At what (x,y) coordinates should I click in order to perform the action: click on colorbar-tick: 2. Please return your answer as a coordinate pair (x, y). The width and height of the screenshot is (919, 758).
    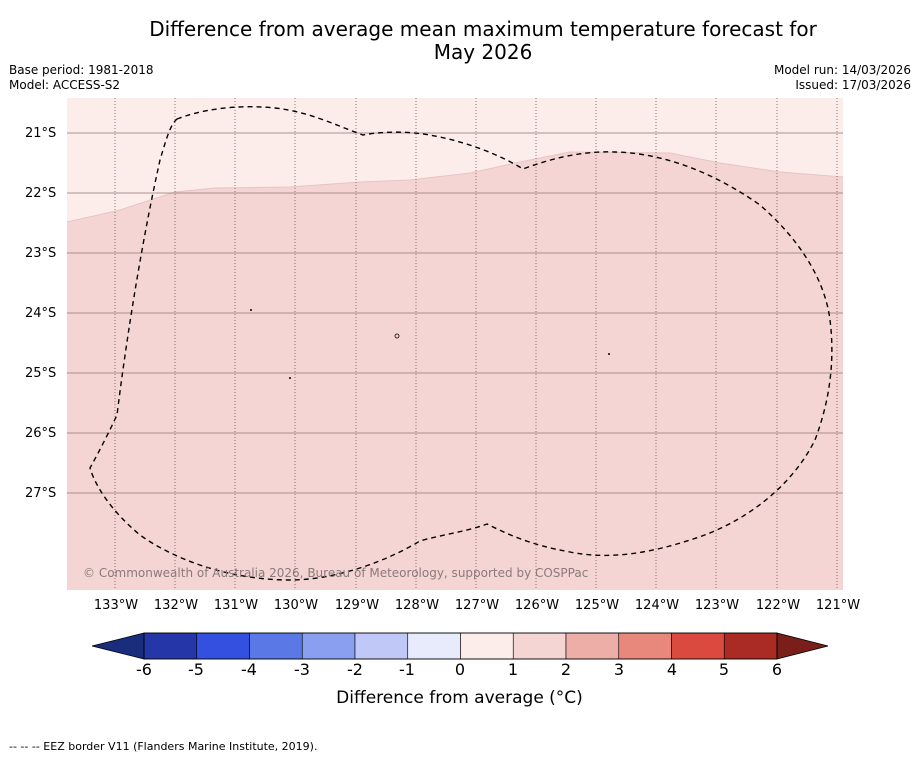
    Looking at the image, I should click on (566, 669).